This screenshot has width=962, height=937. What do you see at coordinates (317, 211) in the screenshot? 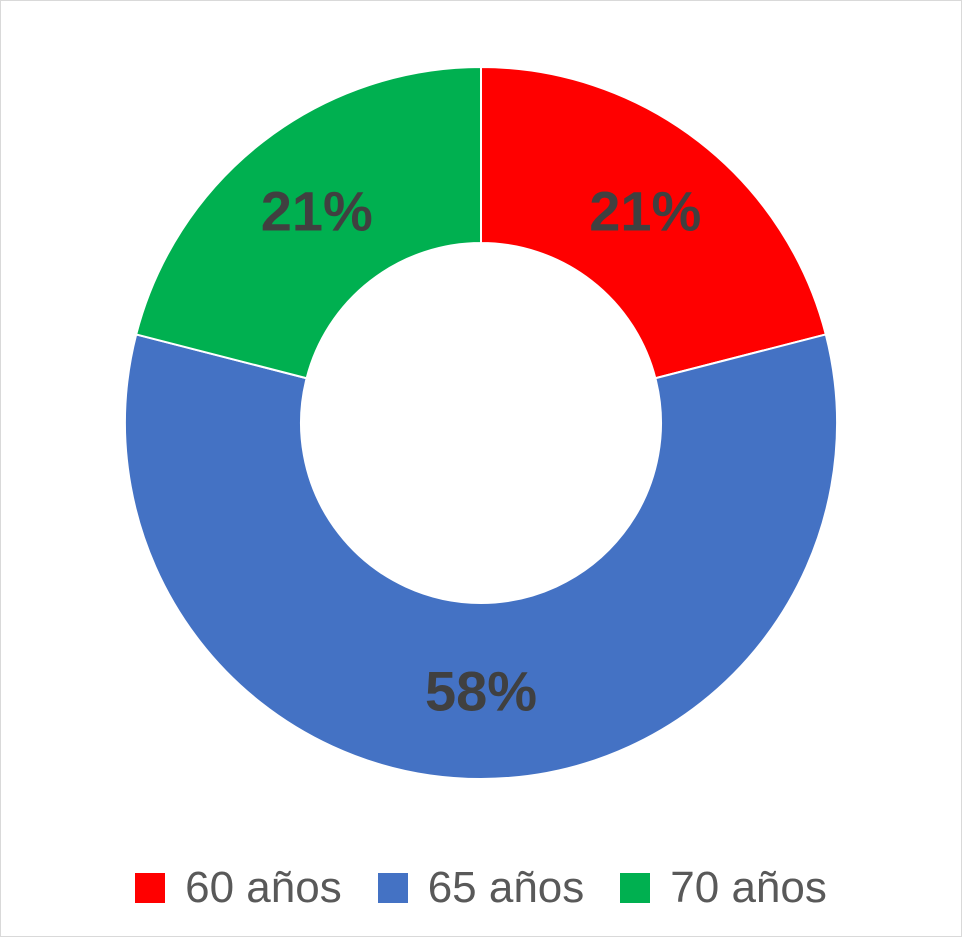
I see `slice-label-70: 21%` at bounding box center [317, 211].